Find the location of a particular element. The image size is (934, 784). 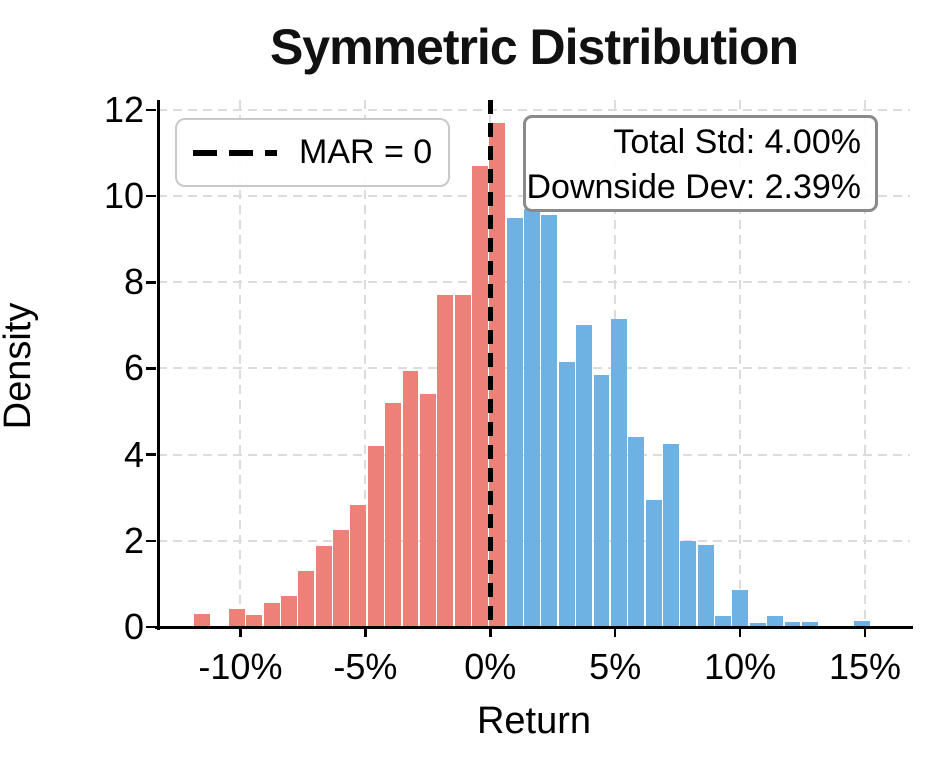

annotation-downside-dev: Downside Dev: 2.39% is located at coordinates (693, 187).